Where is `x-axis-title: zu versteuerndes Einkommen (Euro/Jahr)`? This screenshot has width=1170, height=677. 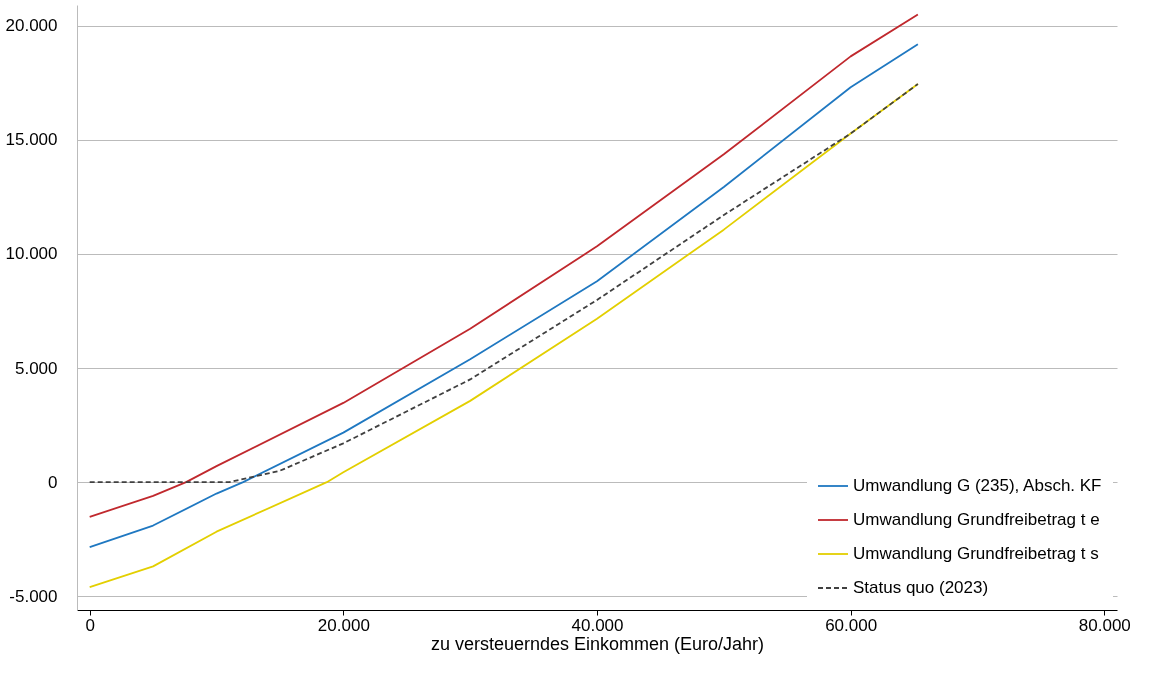 x-axis-title: zu versteuerndes Einkommen (Euro/Jahr) is located at coordinates (597, 643).